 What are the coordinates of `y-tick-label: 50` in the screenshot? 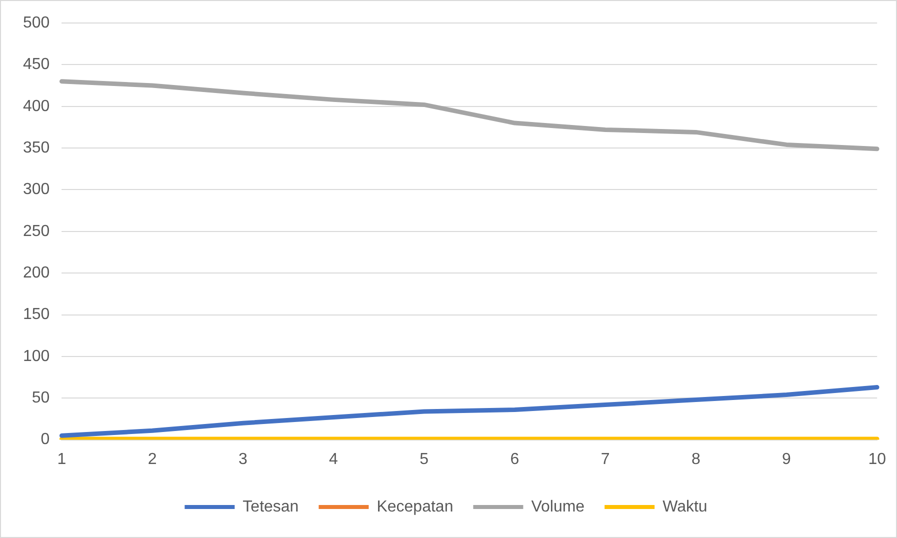 It's located at (41, 398).